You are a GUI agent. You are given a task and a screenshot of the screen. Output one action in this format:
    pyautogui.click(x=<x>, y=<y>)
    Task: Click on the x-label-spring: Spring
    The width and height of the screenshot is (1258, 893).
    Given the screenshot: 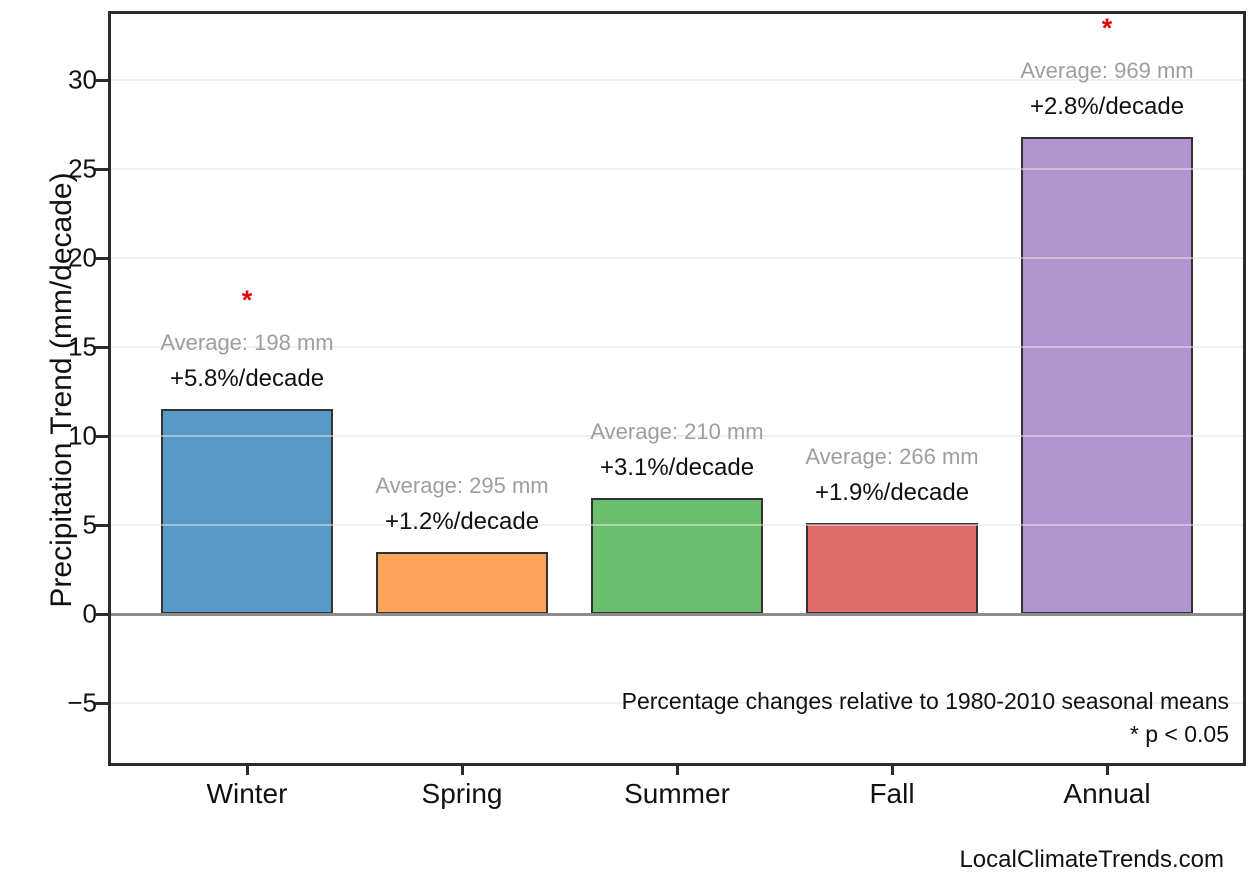 What is the action you would take?
    pyautogui.click(x=462, y=793)
    